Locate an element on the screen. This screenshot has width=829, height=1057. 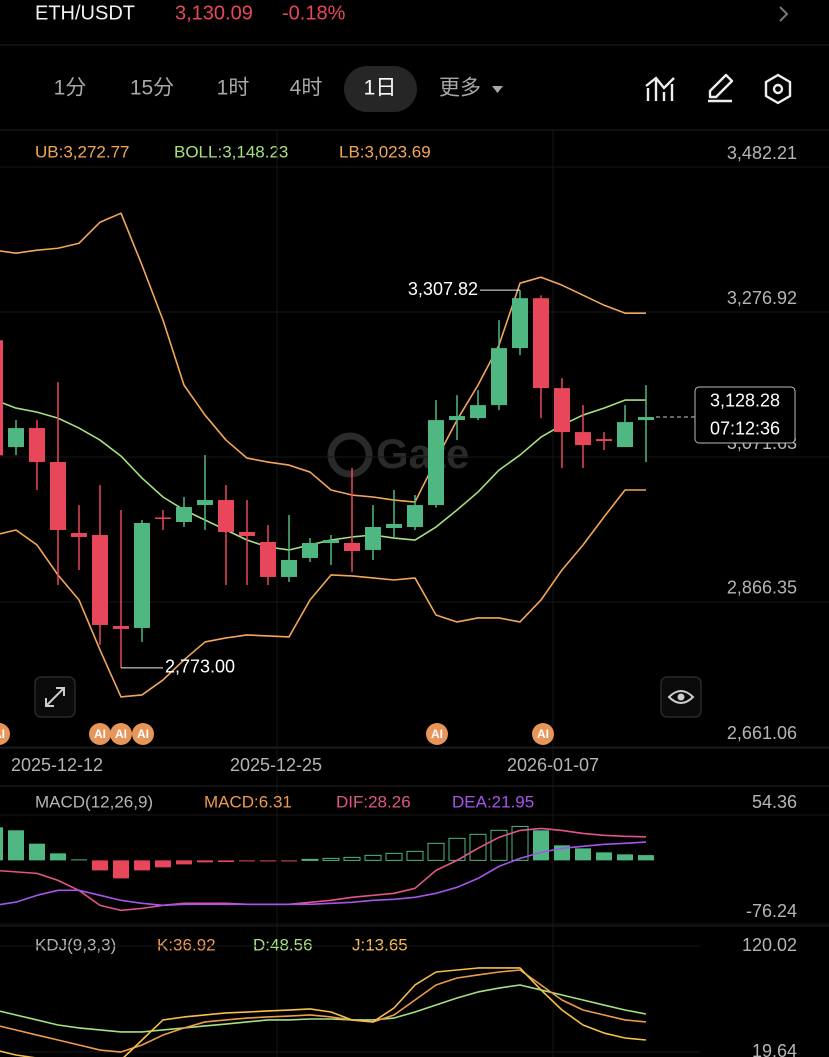
d-line is located at coordinates (323, 1008).